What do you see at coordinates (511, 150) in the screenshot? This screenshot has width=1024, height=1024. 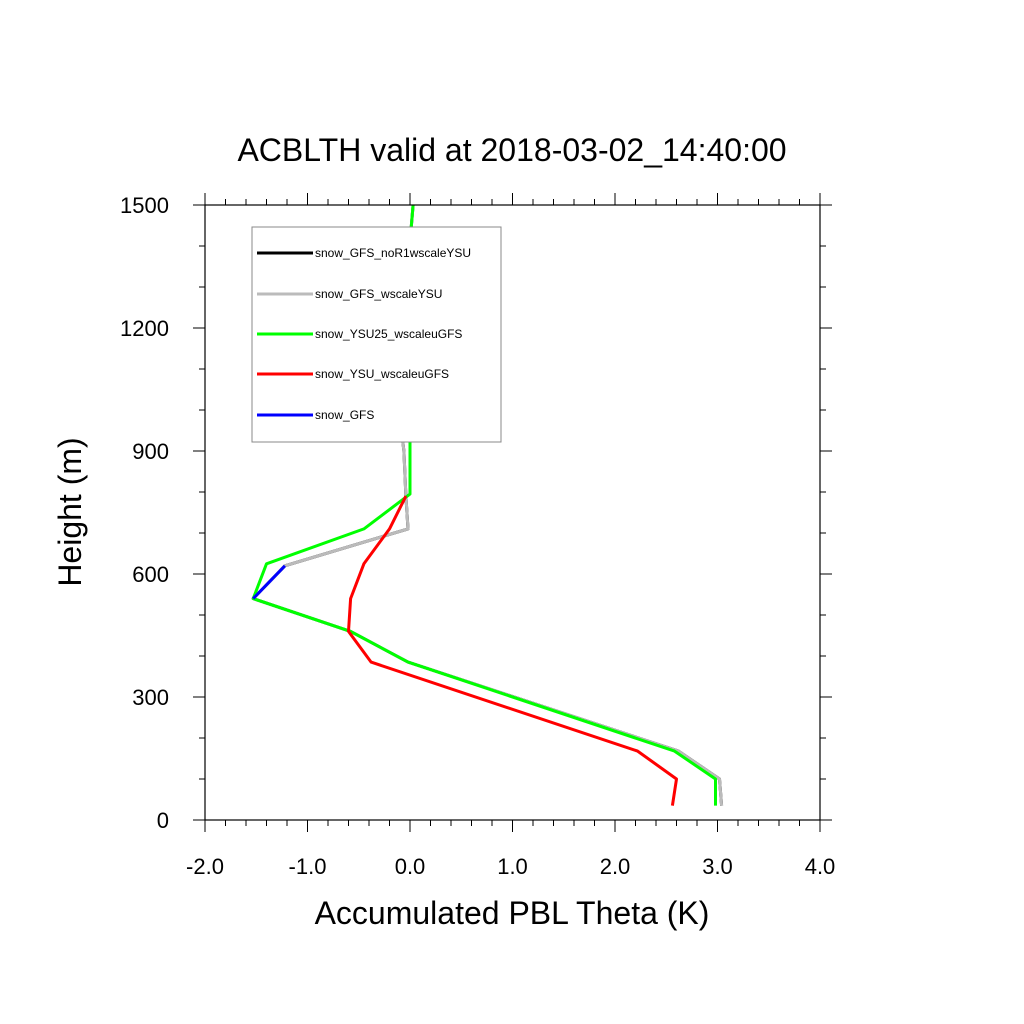 I see `chart-title: ACBLTH valid at 2018-03-02_14:40:00` at bounding box center [511, 150].